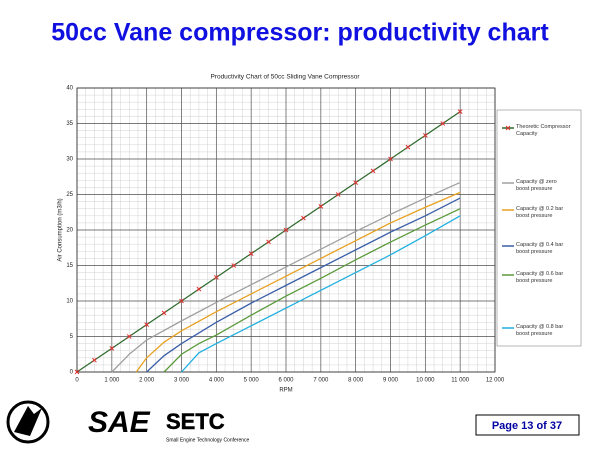 The height and width of the screenshot is (450, 600). Describe the element at coordinates (69, 160) in the screenshot. I see `y-tick-label: 30` at that location.